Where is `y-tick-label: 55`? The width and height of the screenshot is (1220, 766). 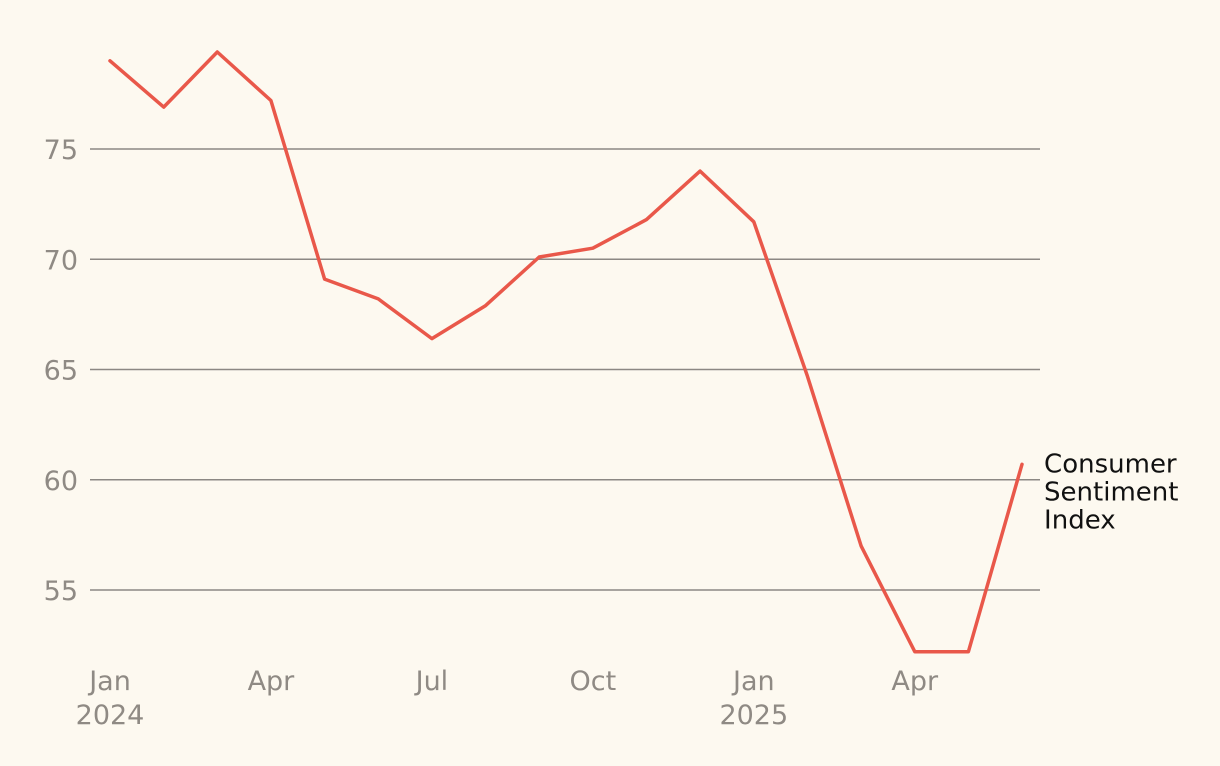 y-tick-label: 55 is located at coordinates (61, 591).